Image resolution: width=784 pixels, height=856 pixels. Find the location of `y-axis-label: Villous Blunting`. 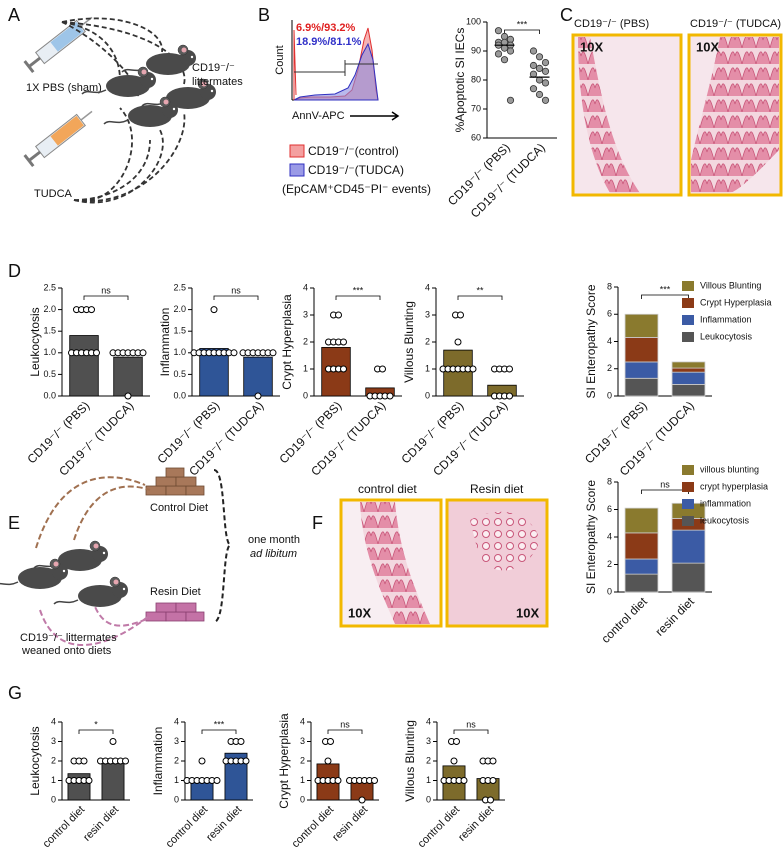

y-axis-label: Villous Blunting is located at coordinates (409, 342).